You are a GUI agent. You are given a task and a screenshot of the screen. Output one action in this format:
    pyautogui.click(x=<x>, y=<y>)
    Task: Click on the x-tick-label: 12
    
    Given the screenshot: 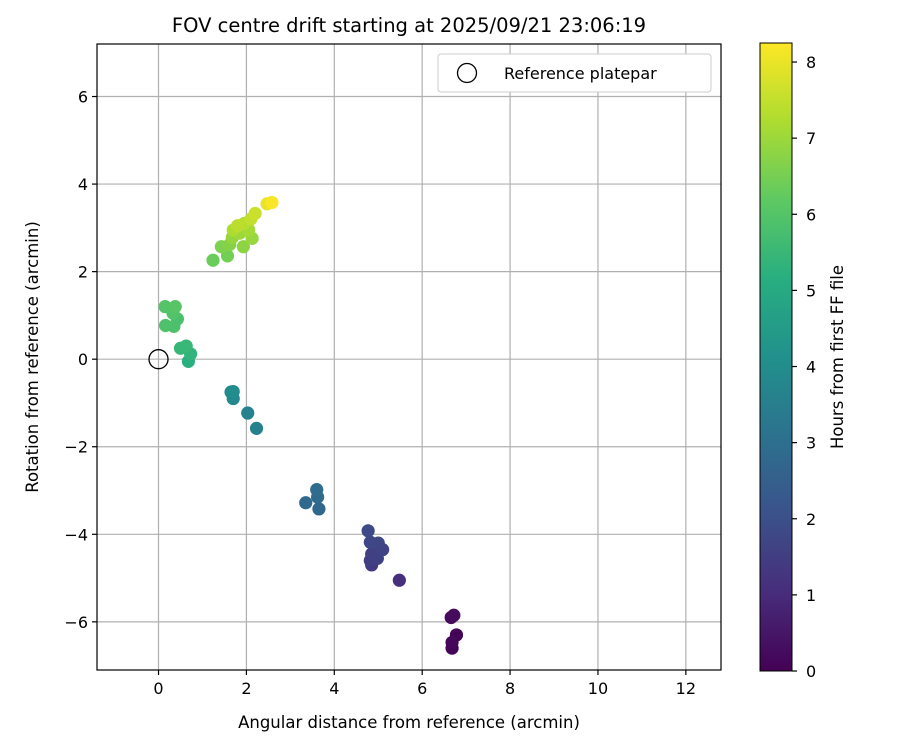 What is the action you would take?
    pyautogui.click(x=686, y=688)
    